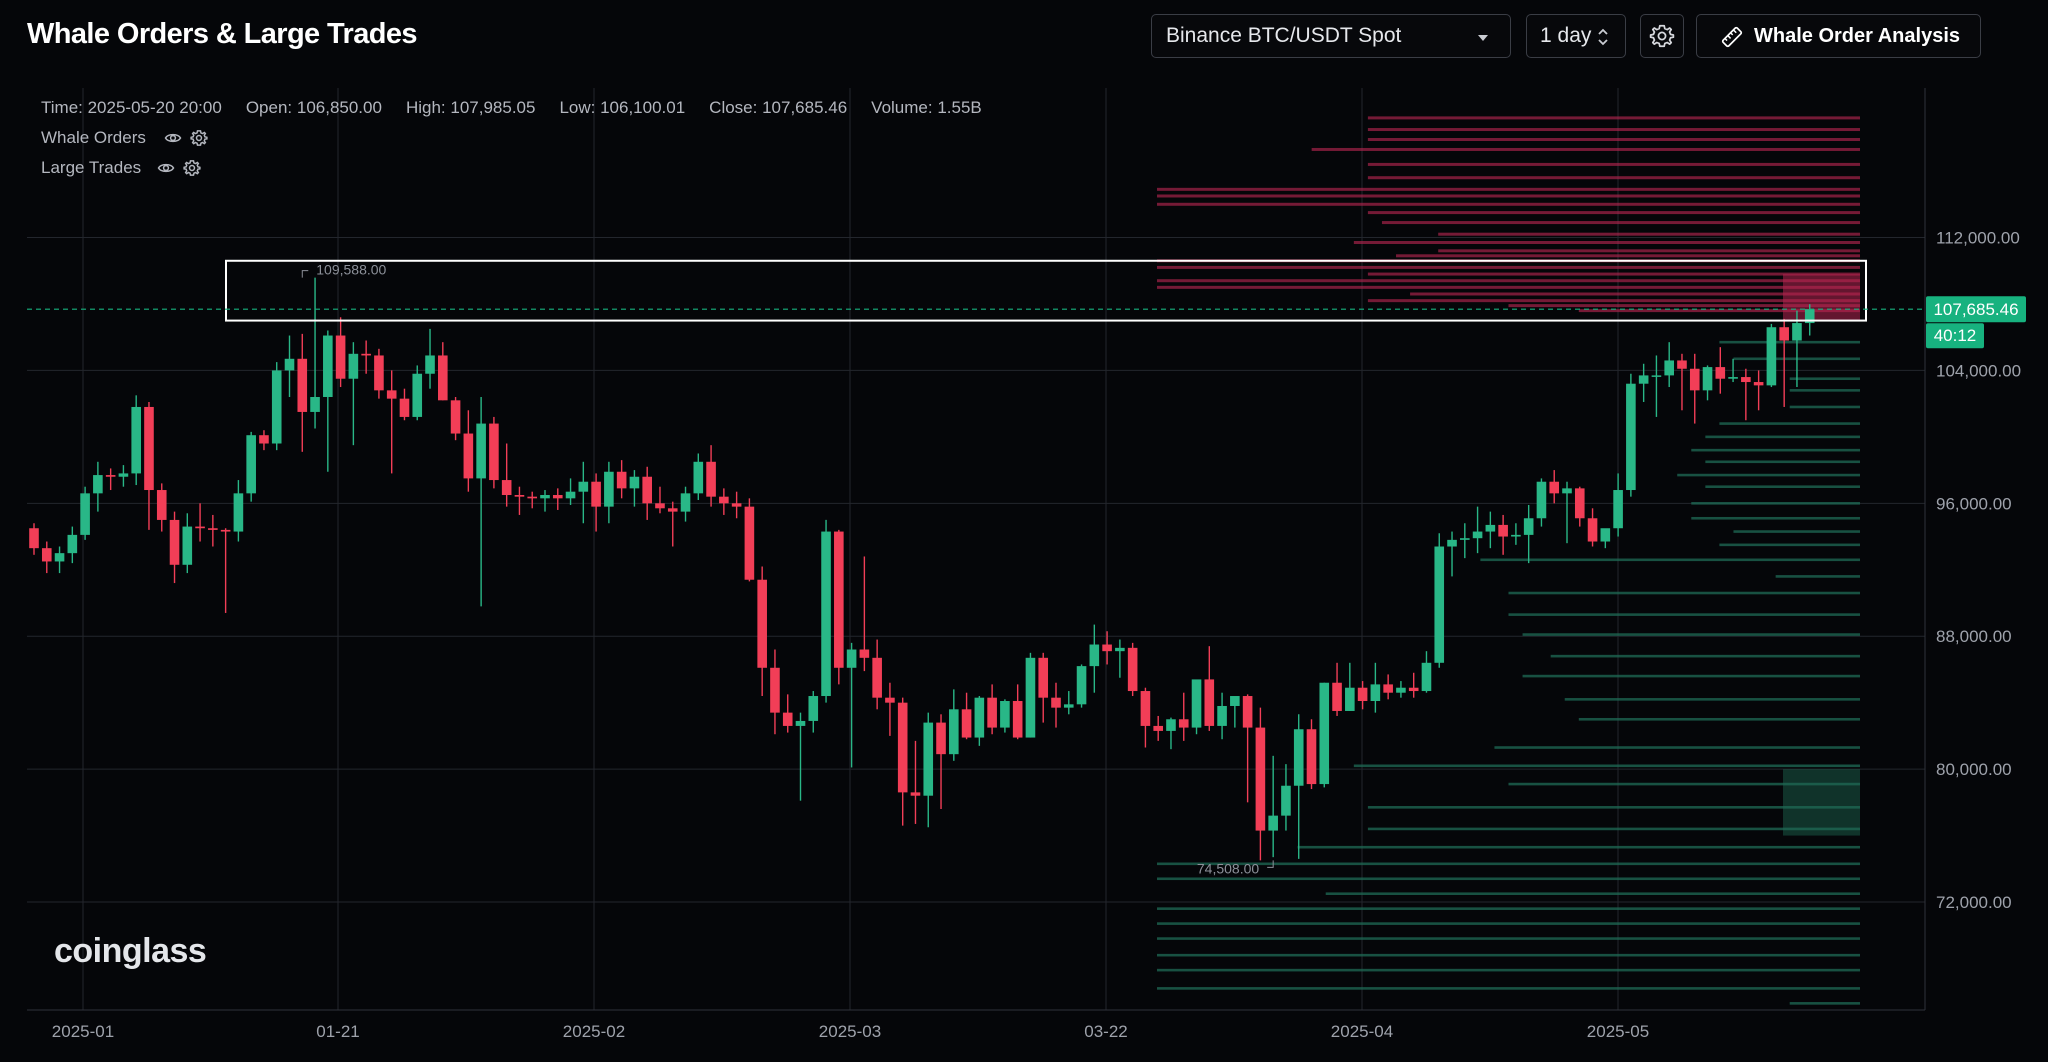  What do you see at coordinates (622, 107) in the screenshot?
I see `legend-low: Low: 106,100.01` at bounding box center [622, 107].